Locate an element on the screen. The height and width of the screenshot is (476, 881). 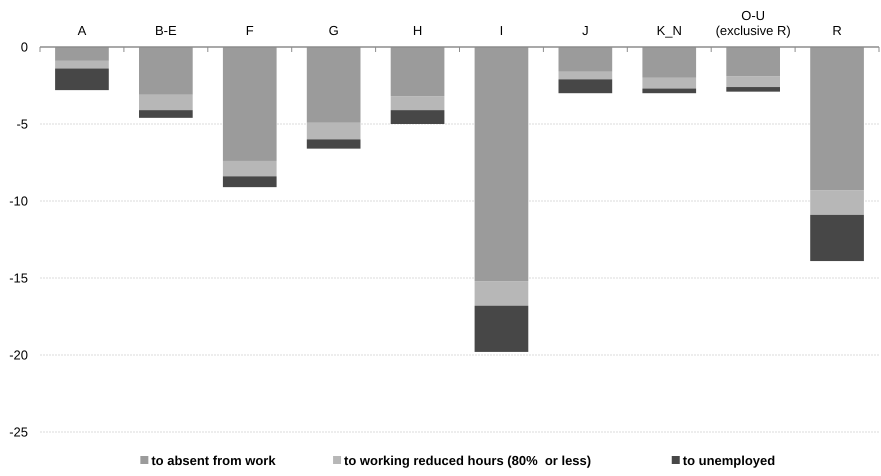
y-tick-label: 0 is located at coordinates (24, 47).